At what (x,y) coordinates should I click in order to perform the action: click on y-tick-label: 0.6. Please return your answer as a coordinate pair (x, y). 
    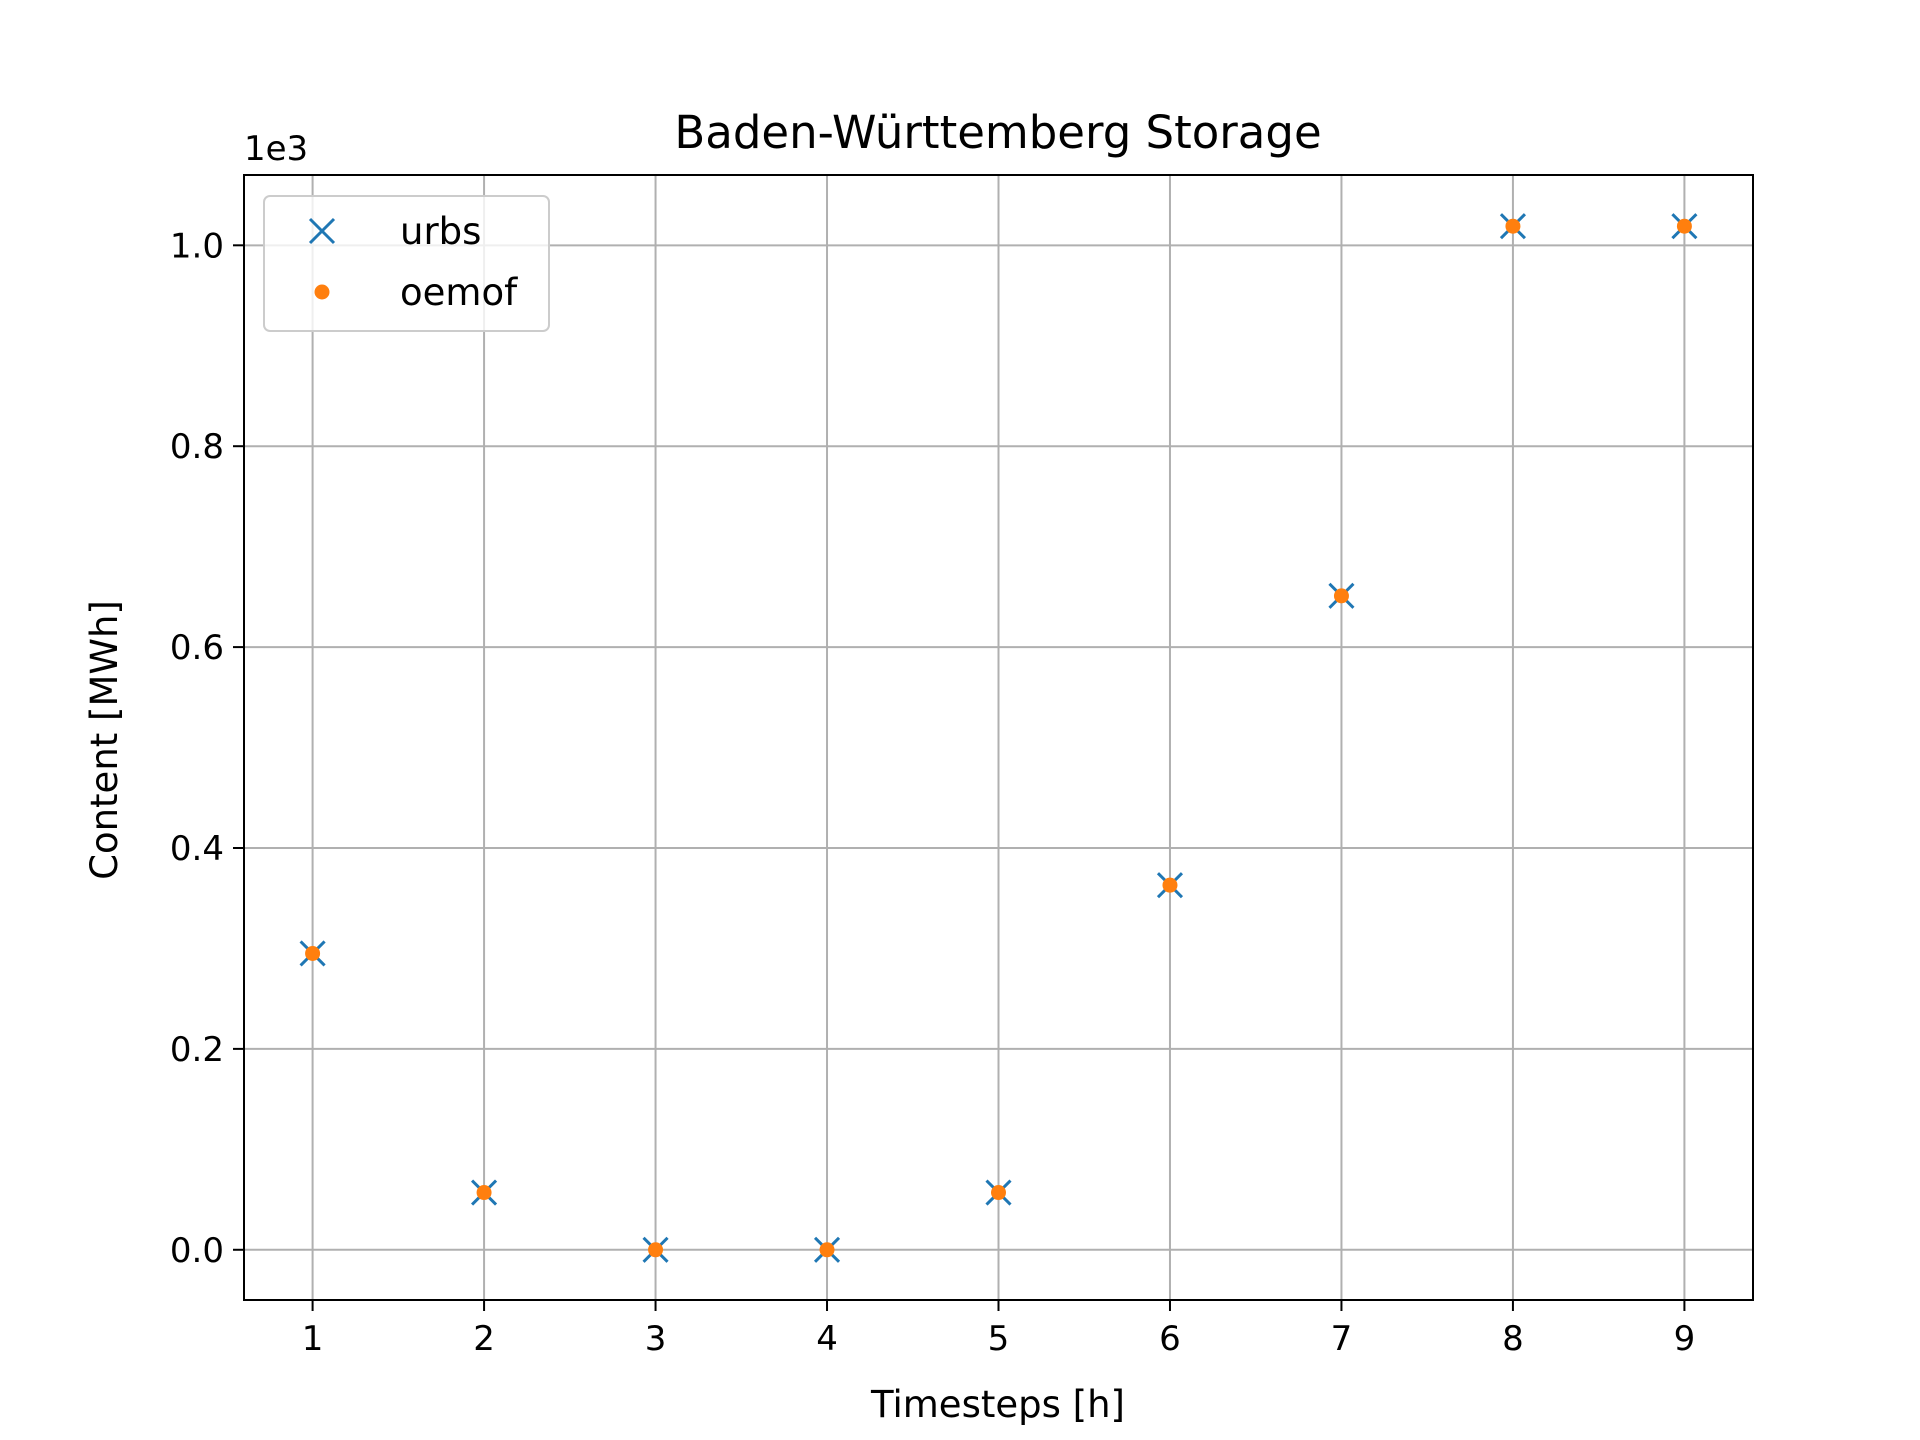
    Looking at the image, I should click on (197, 648).